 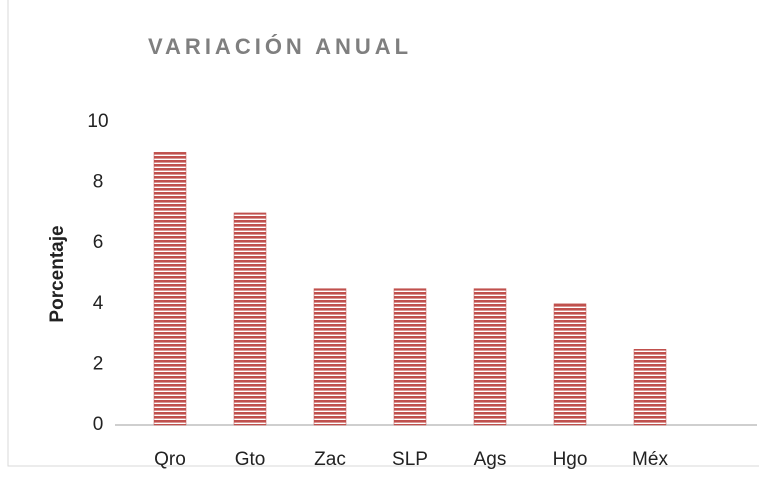 What do you see at coordinates (98, 182) in the screenshot?
I see `y-tick-label: 8` at bounding box center [98, 182].